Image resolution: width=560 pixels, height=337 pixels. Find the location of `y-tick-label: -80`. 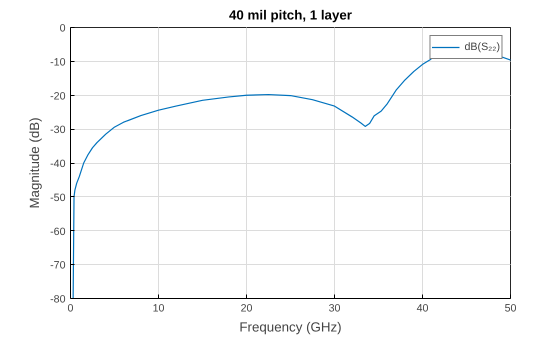

y-tick-label: -80 is located at coordinates (58, 300).